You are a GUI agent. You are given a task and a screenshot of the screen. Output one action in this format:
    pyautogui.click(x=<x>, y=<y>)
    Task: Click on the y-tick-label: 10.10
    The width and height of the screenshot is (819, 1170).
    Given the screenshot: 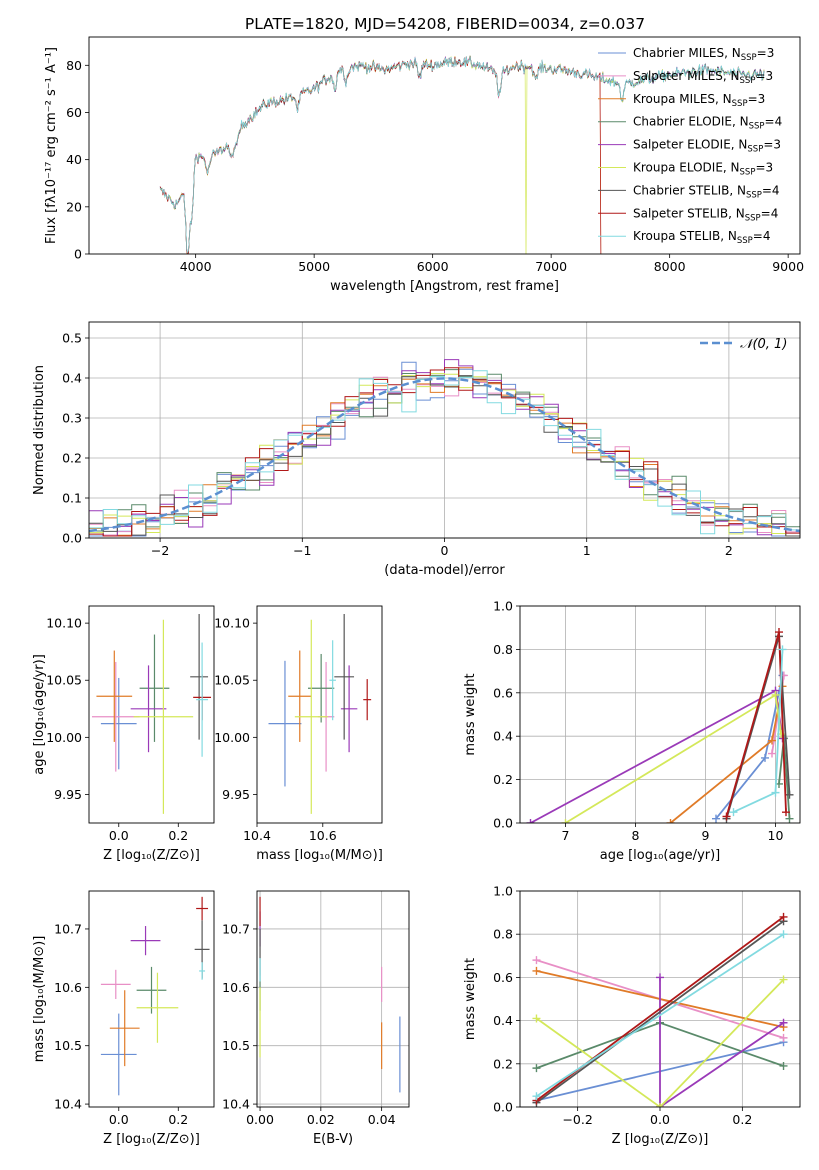 What is the action you would take?
    pyautogui.click(x=64, y=623)
    